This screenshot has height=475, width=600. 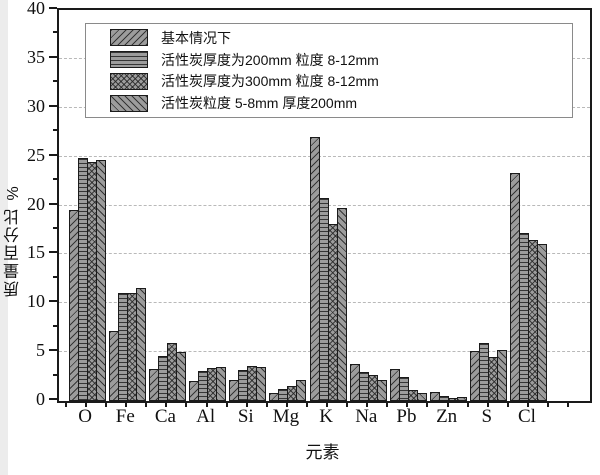 I want to click on y-tick-label: 0, so click(x=40, y=399).